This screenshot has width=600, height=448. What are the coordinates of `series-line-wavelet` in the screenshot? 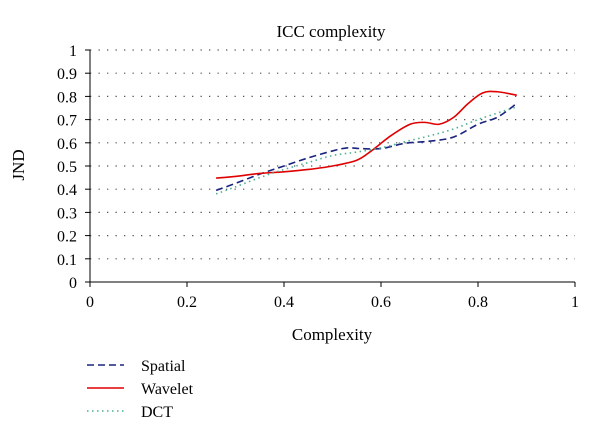 It's located at (366, 134).